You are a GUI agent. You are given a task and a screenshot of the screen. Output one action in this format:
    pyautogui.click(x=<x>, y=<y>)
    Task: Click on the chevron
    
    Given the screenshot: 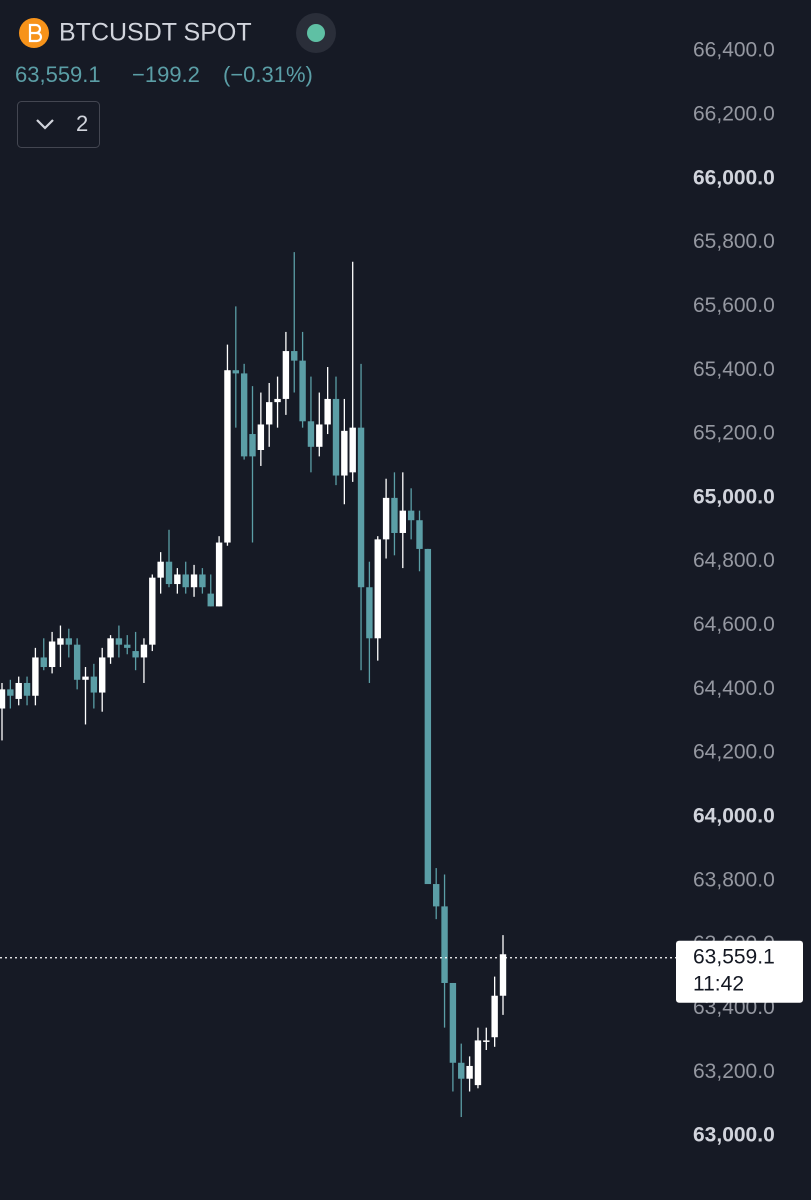 What is the action you would take?
    pyautogui.click(x=45, y=124)
    